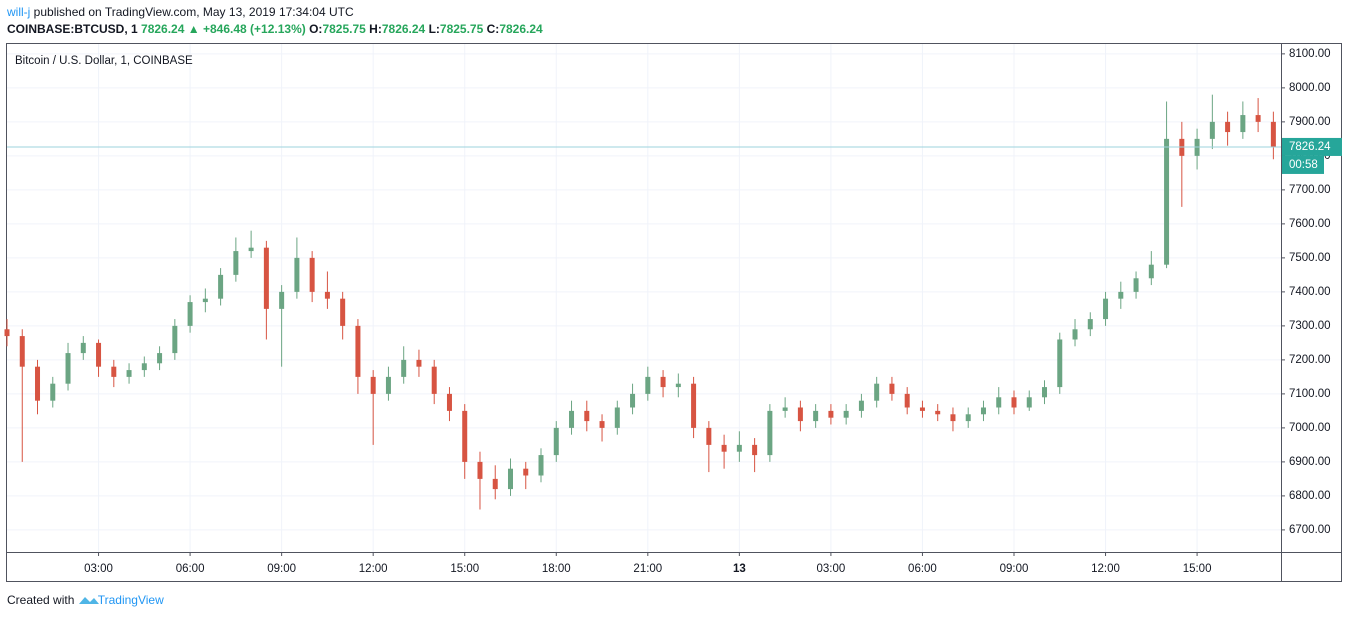 This screenshot has width=1348, height=618. What do you see at coordinates (19, 12) in the screenshot?
I see `author: will-j` at bounding box center [19, 12].